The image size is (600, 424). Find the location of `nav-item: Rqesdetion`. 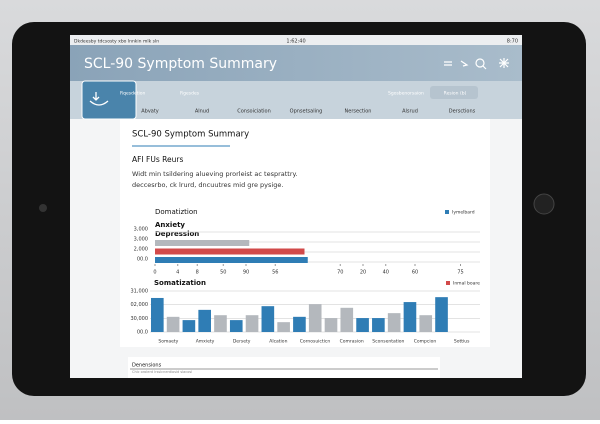

nav-item: Rqesdetion is located at coordinates (132, 94).